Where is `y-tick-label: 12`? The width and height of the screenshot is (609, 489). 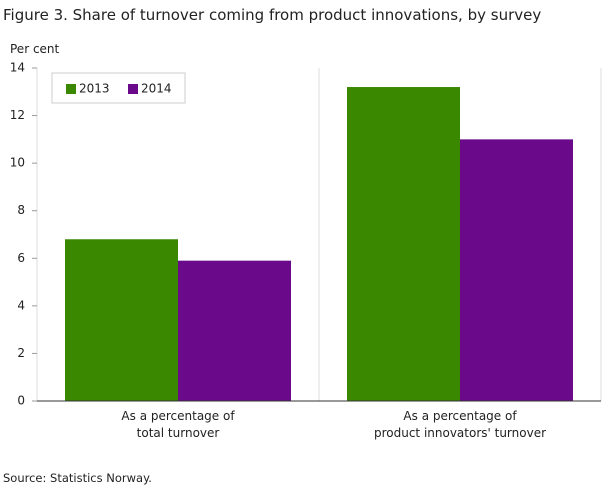 y-tick-label: 12 is located at coordinates (17, 115).